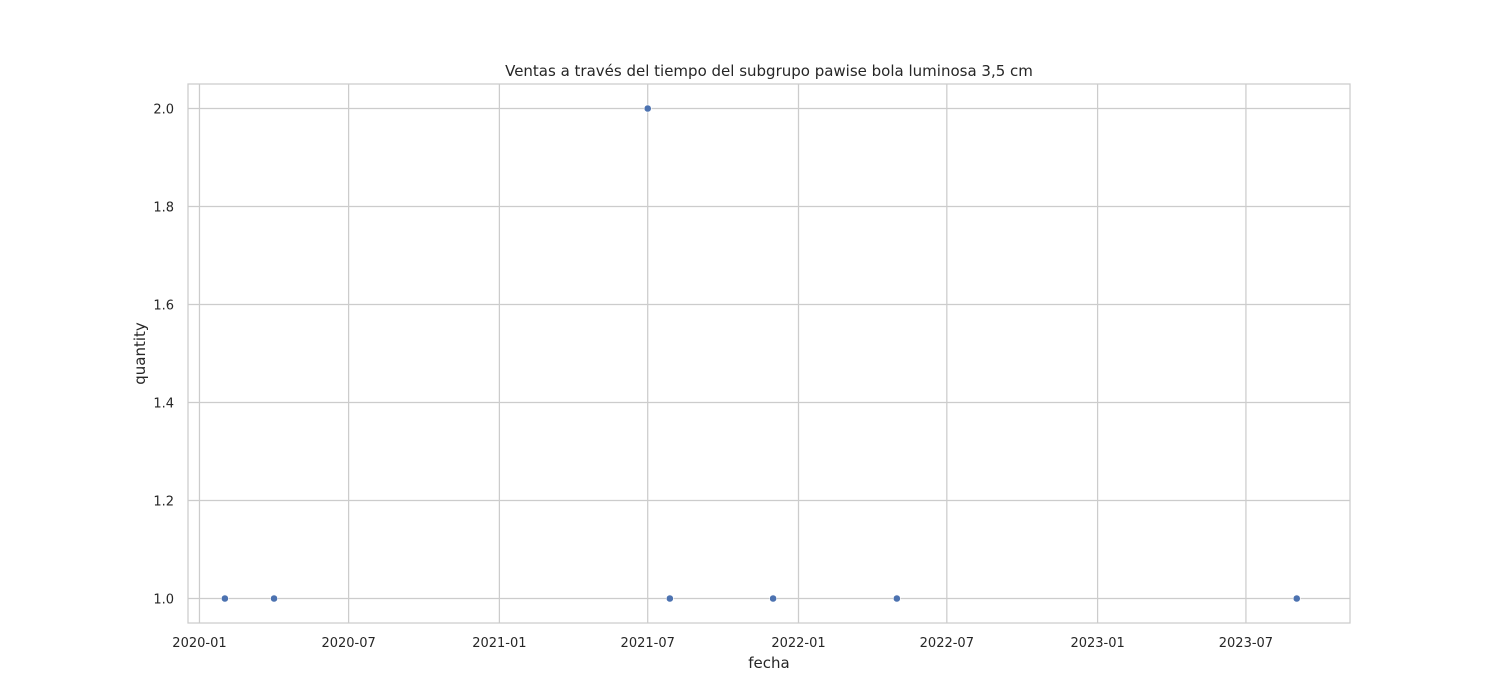 The height and width of the screenshot is (700, 1500). I want to click on y-tick-label: 2.0, so click(163, 110).